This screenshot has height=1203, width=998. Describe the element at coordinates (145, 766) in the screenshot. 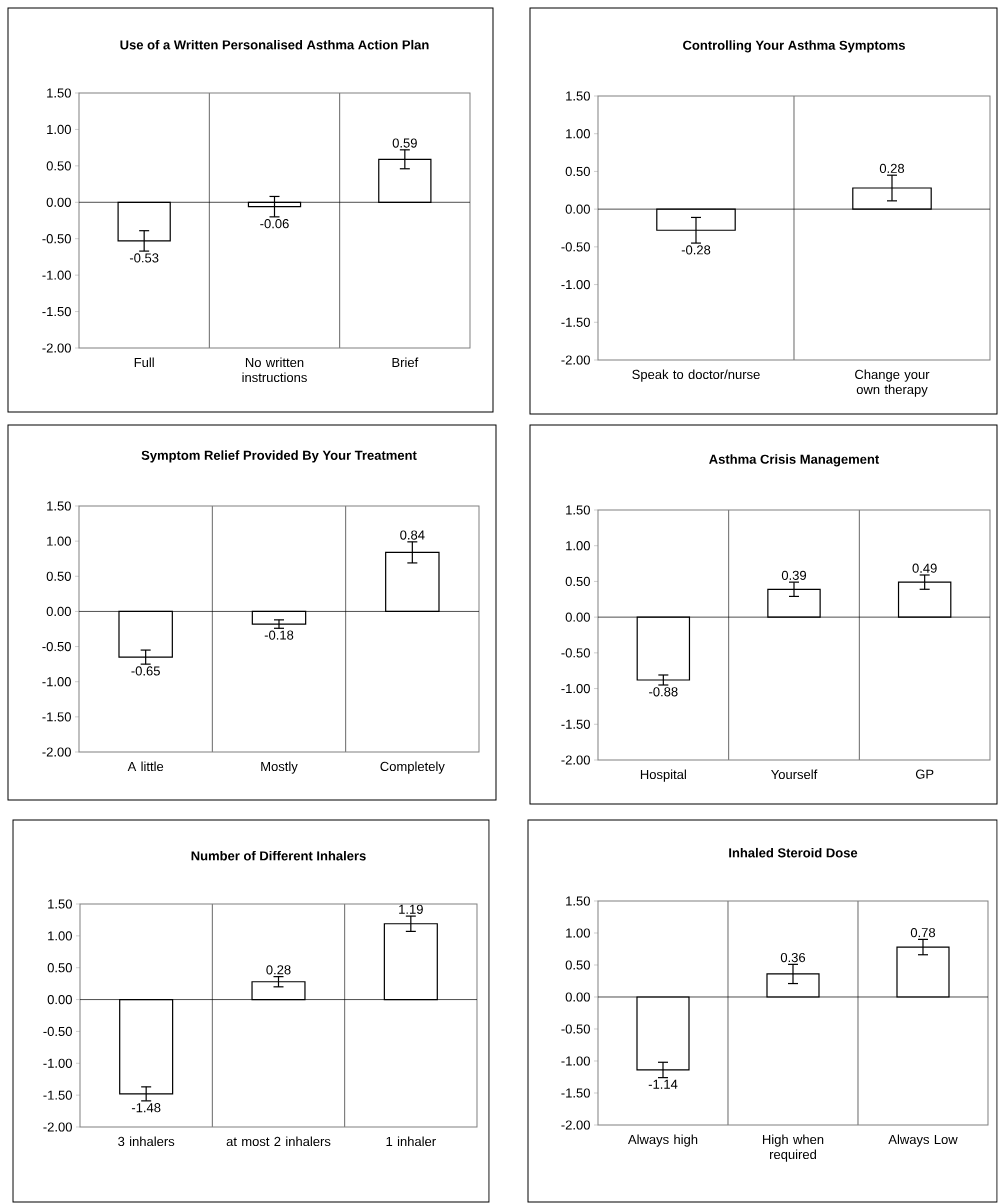

I see `x-tick-label: A little` at that location.